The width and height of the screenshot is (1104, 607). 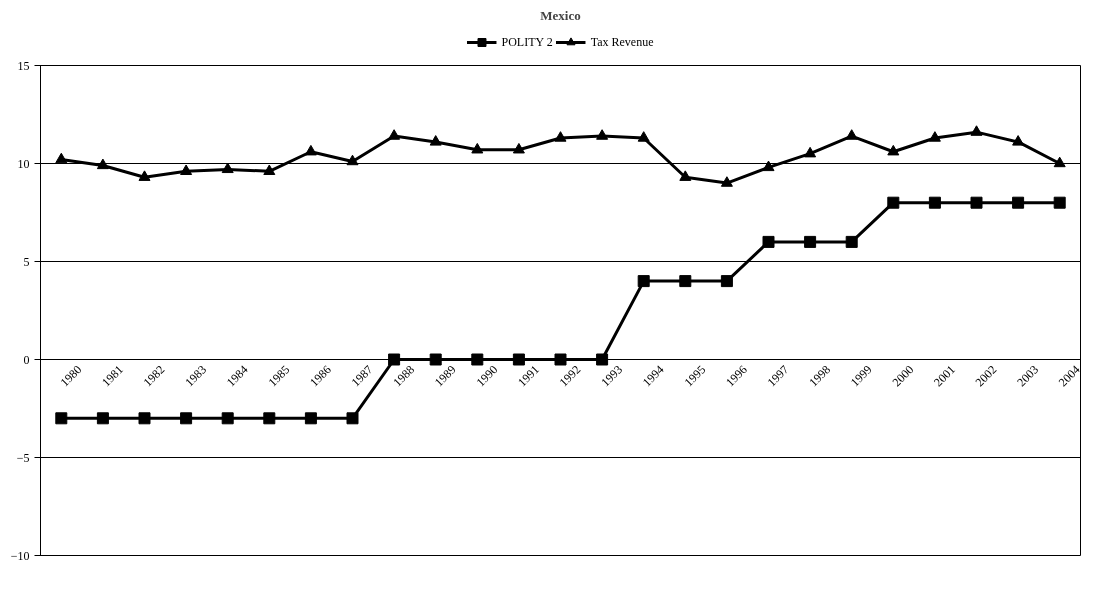 I want to click on y-tick-label: −5, so click(x=23, y=457).